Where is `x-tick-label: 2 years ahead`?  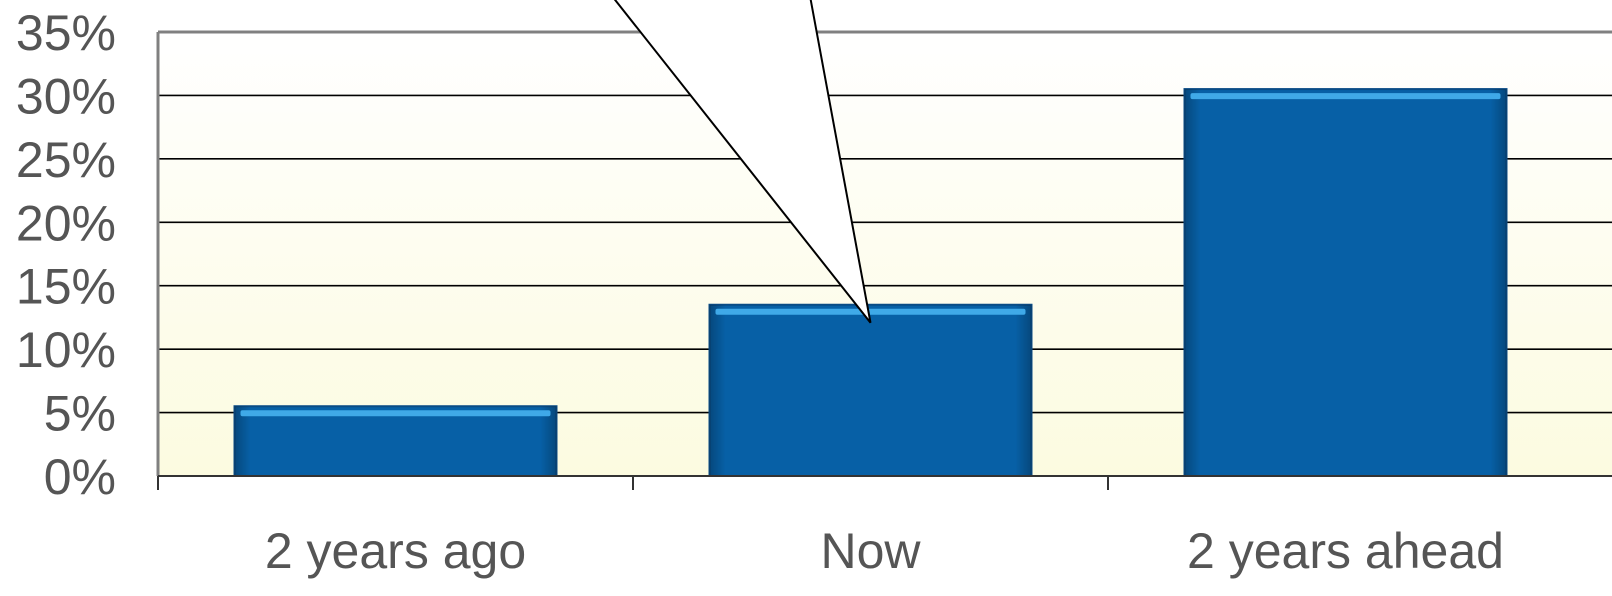 x-tick-label: 2 years ahead is located at coordinates (1345, 551).